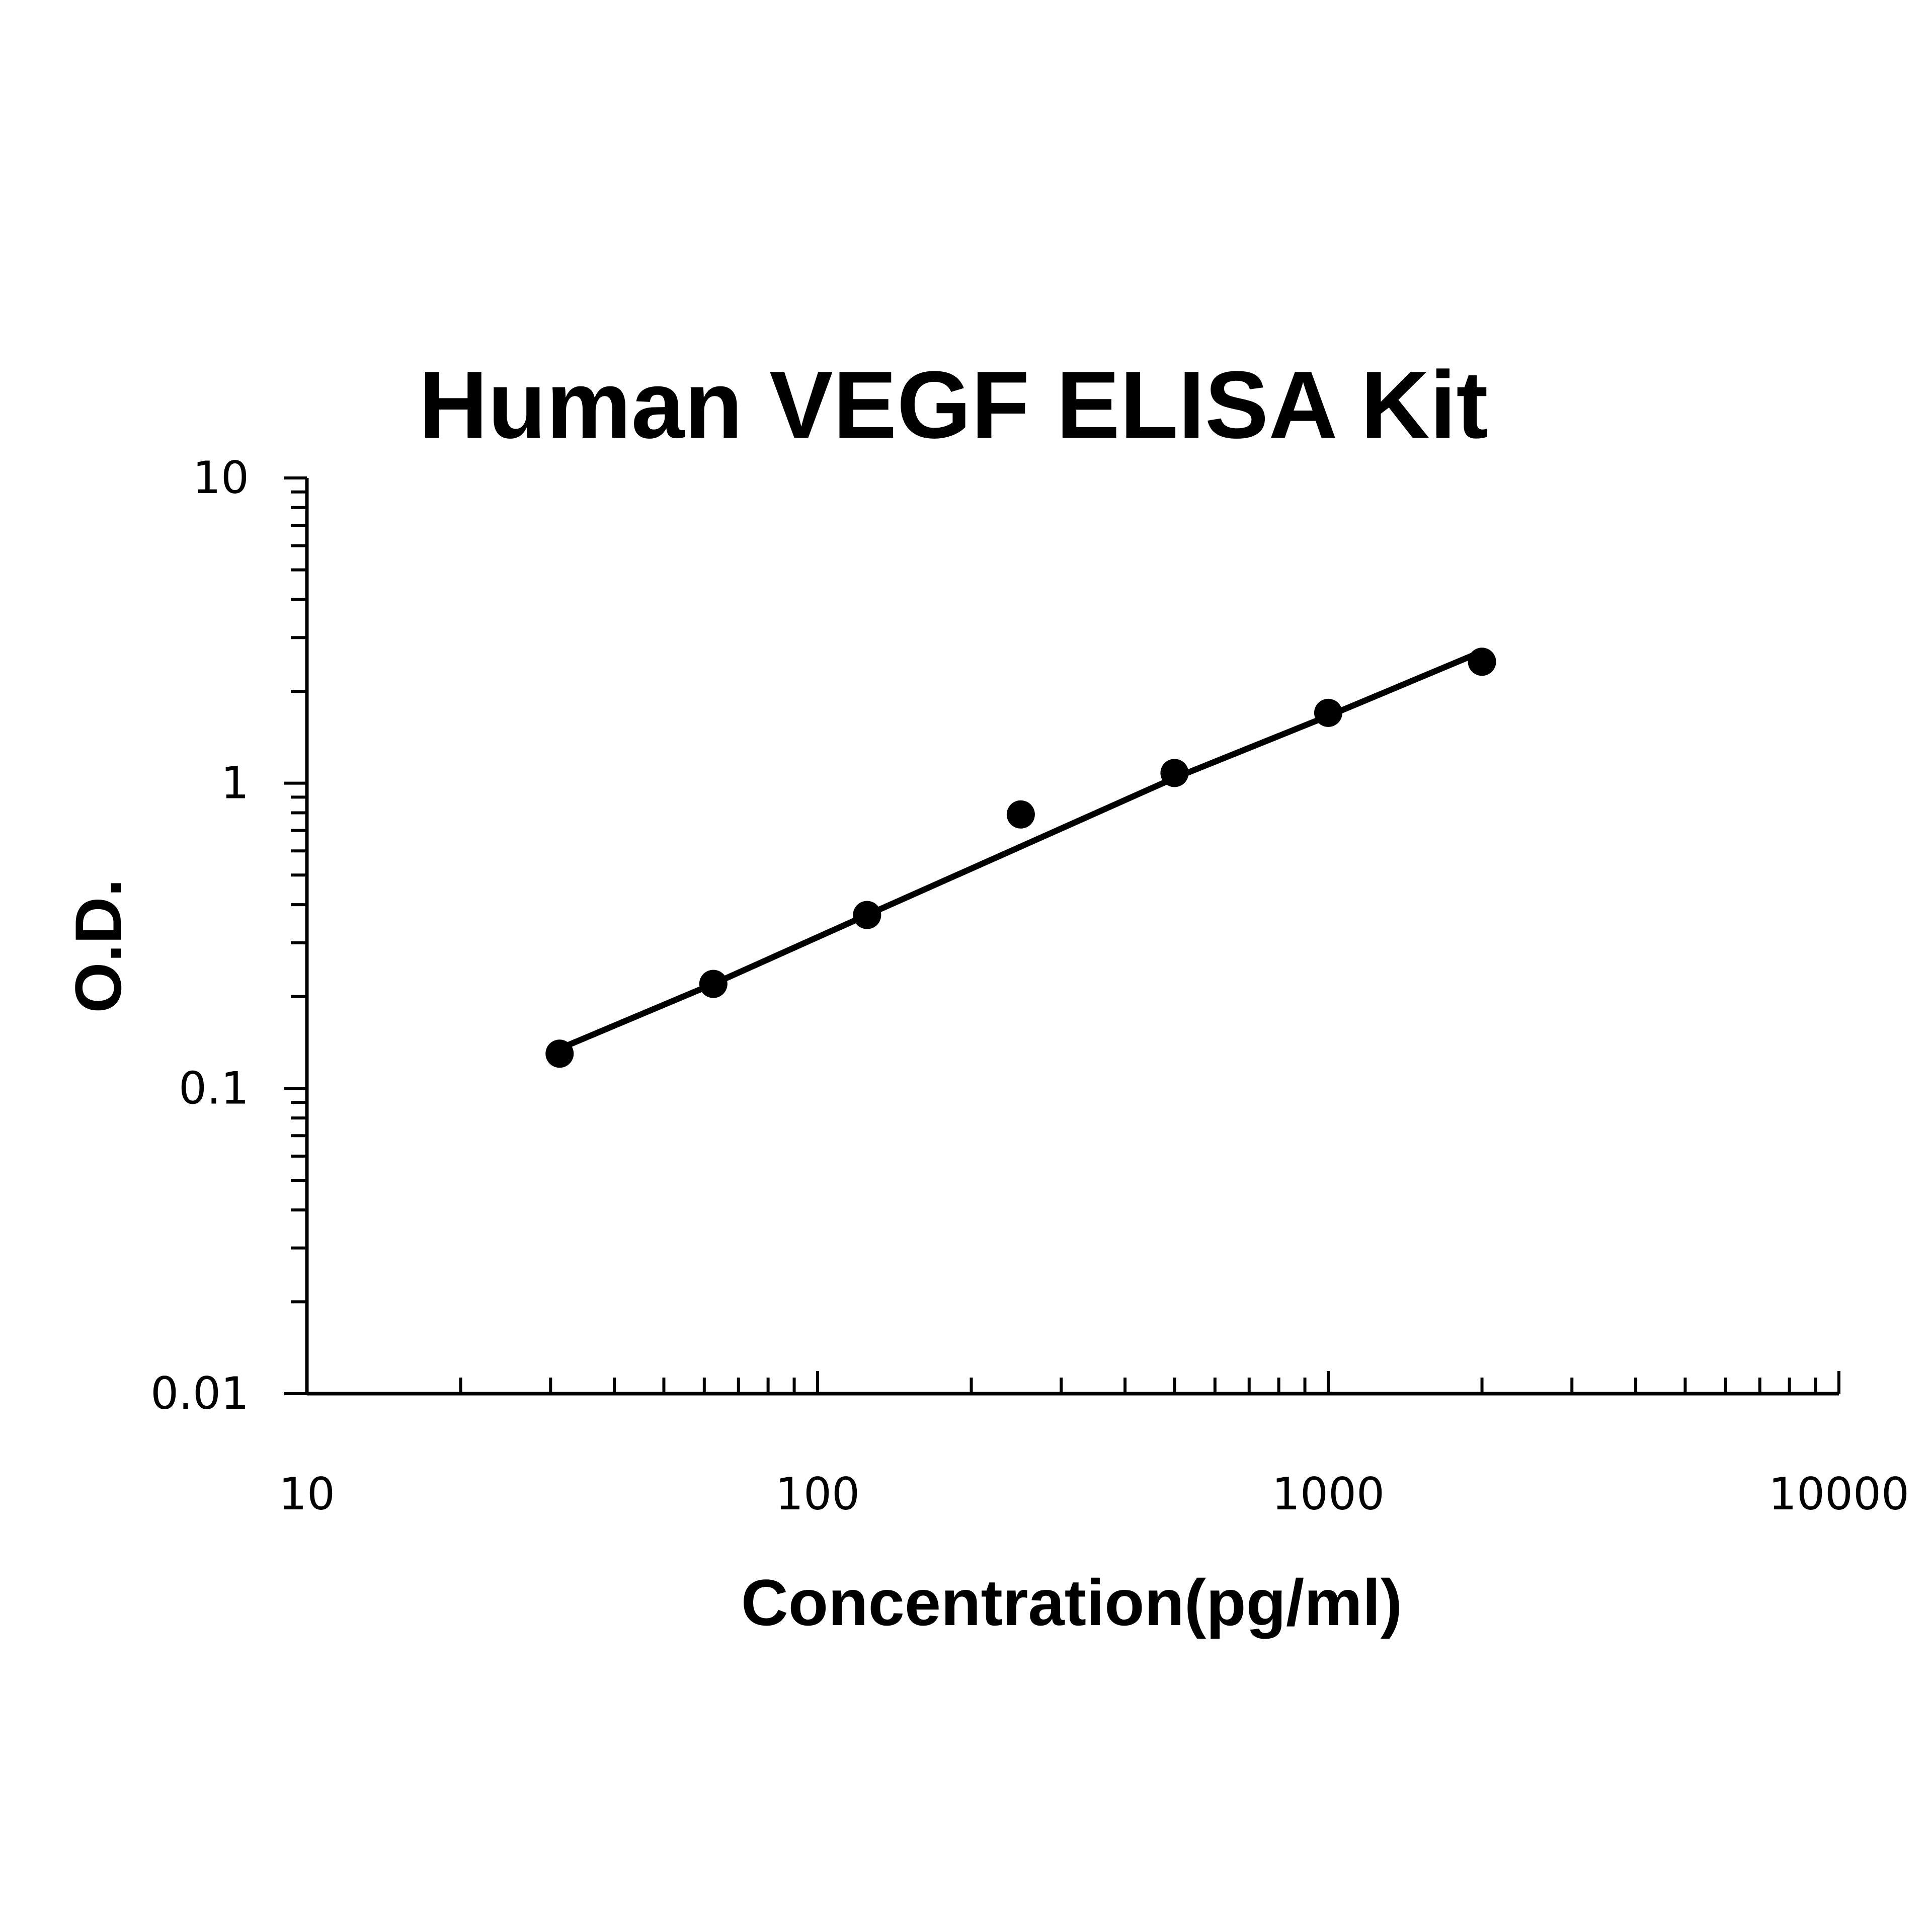 This screenshot has width=1932, height=1932. I want to click on y-tick-label: 0.1, so click(214, 1088).